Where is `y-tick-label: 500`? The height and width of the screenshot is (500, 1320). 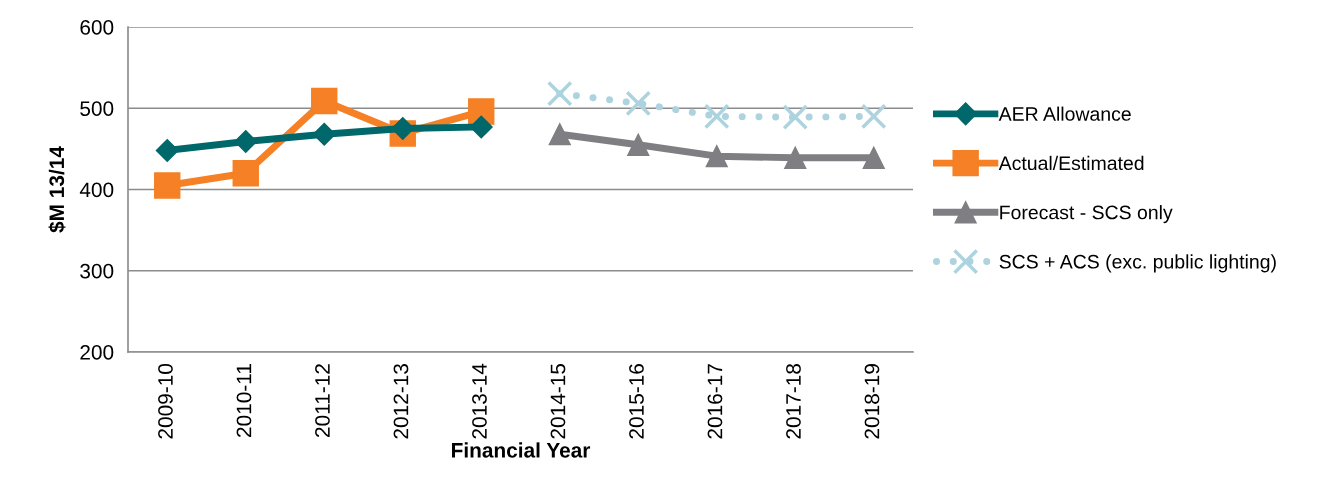
y-tick-label: 500 is located at coordinates (97, 108).